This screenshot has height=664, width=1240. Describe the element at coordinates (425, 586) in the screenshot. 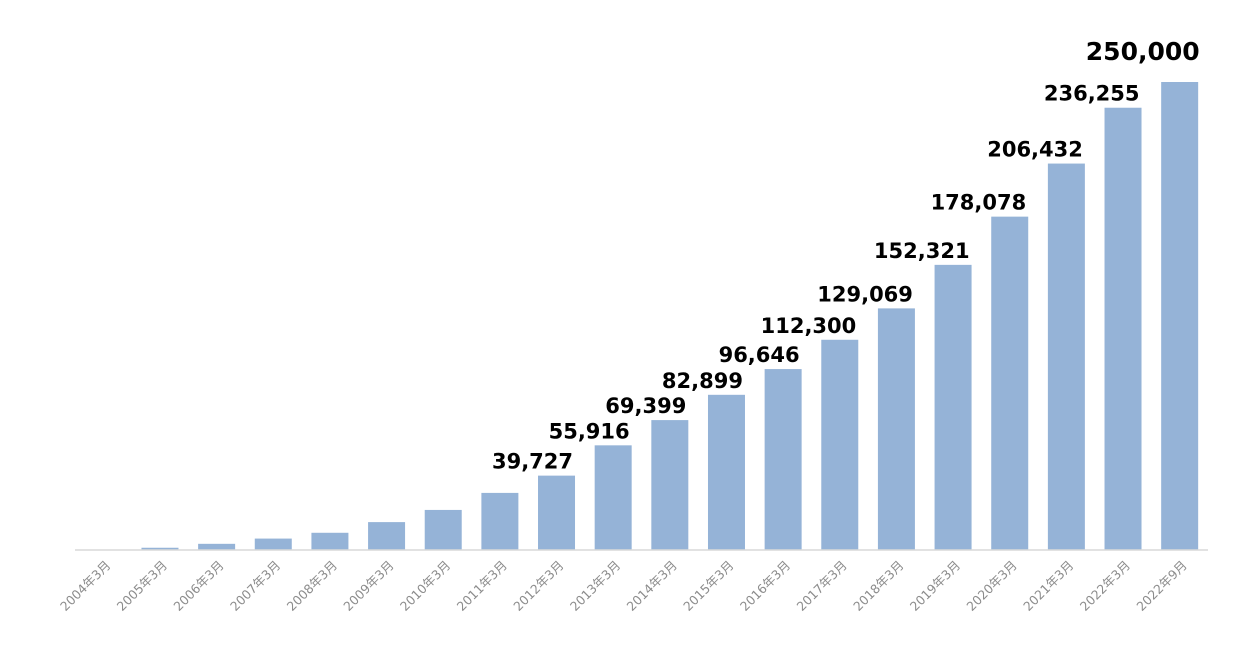

I see `x-tick-label: 2010年3月` at that location.